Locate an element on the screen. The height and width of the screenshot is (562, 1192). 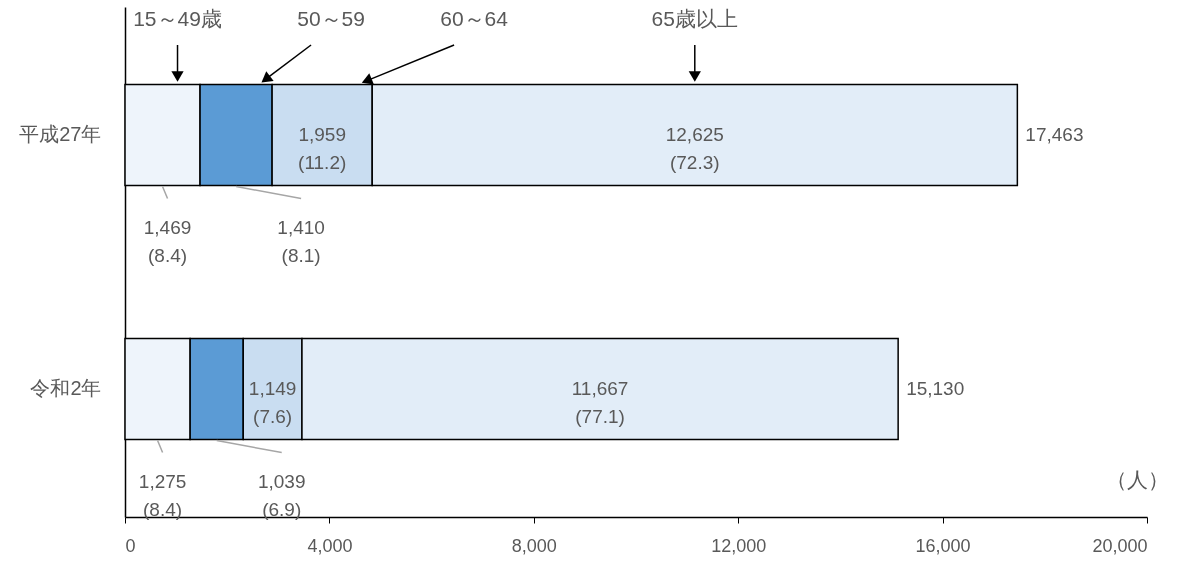
data-label: 1,410 (8.1) is located at coordinates (301, 241).